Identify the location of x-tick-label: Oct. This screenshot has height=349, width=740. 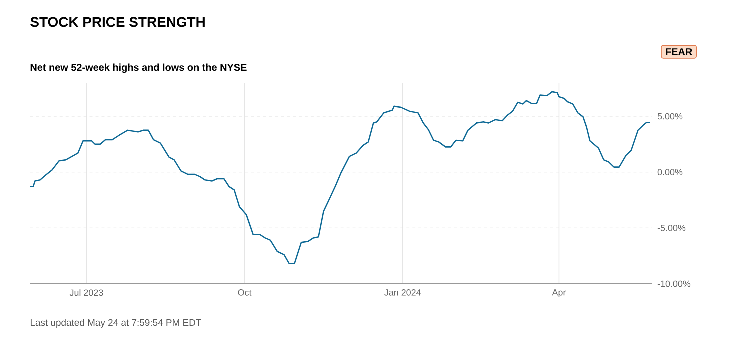
(245, 293).